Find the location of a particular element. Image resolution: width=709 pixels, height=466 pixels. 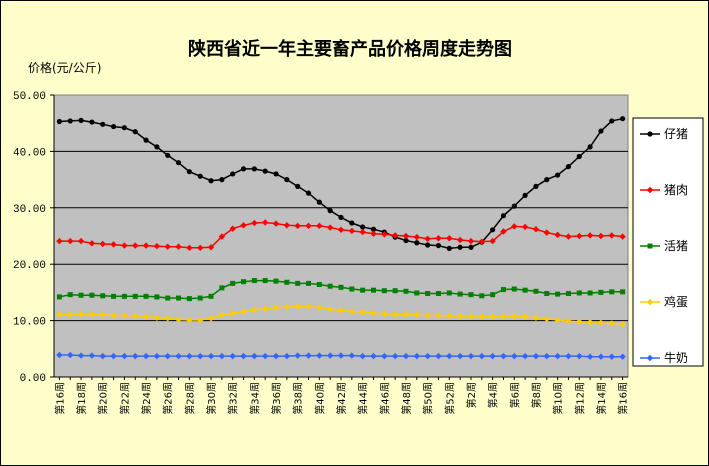

x-tick-label: 第38周 is located at coordinates (298, 398).